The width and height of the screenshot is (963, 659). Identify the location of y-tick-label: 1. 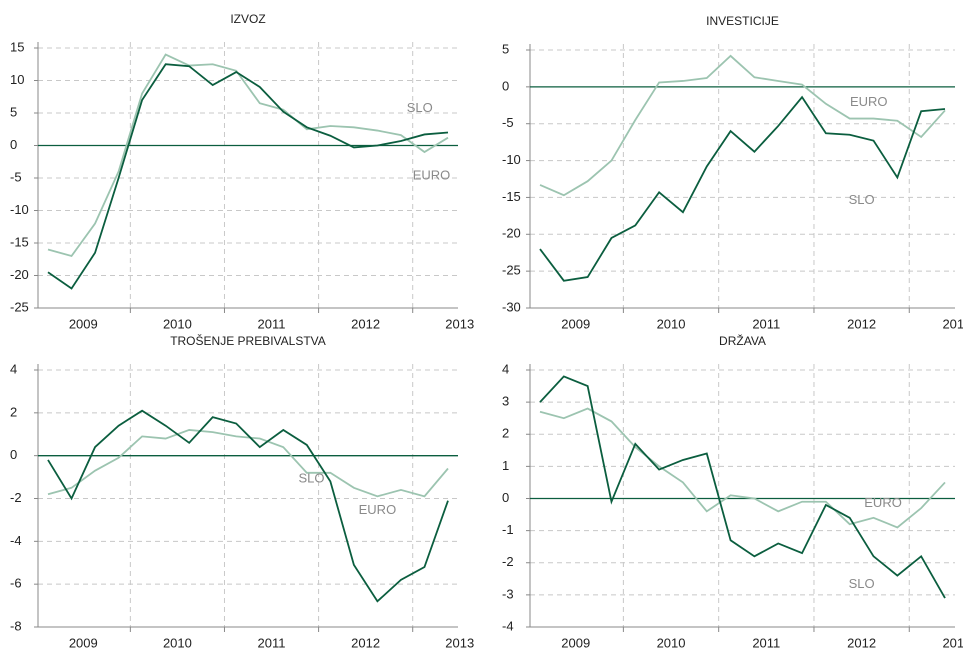
(505, 465).